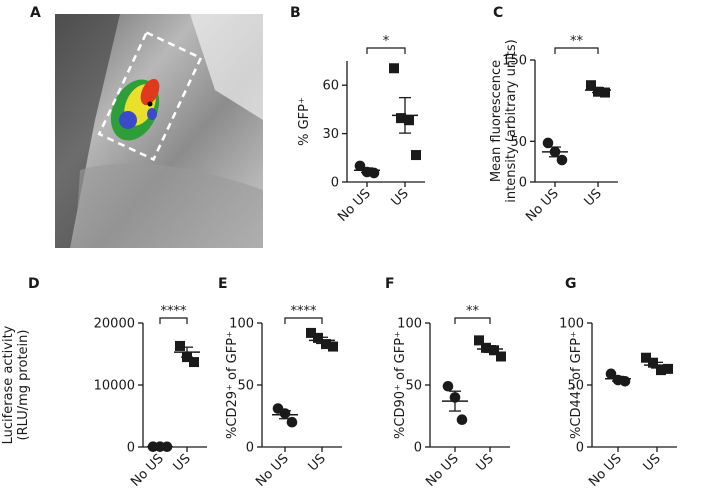 This screenshot has width=704, height=499. Describe the element at coordinates (34, 284) in the screenshot. I see `panel-label: D` at that location.